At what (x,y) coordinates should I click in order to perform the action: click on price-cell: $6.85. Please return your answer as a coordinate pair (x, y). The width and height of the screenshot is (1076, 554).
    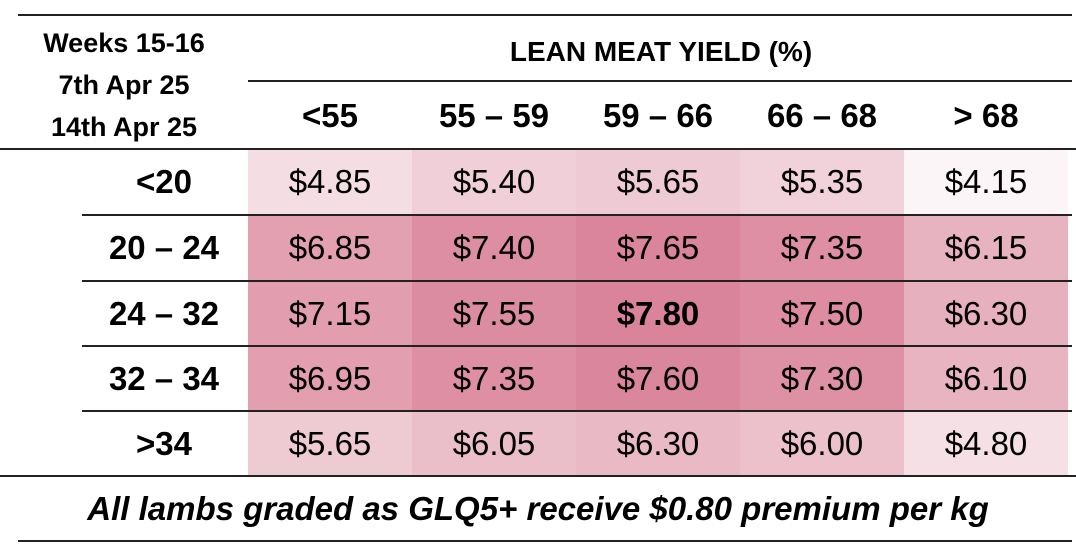
    Looking at the image, I should click on (330, 248).